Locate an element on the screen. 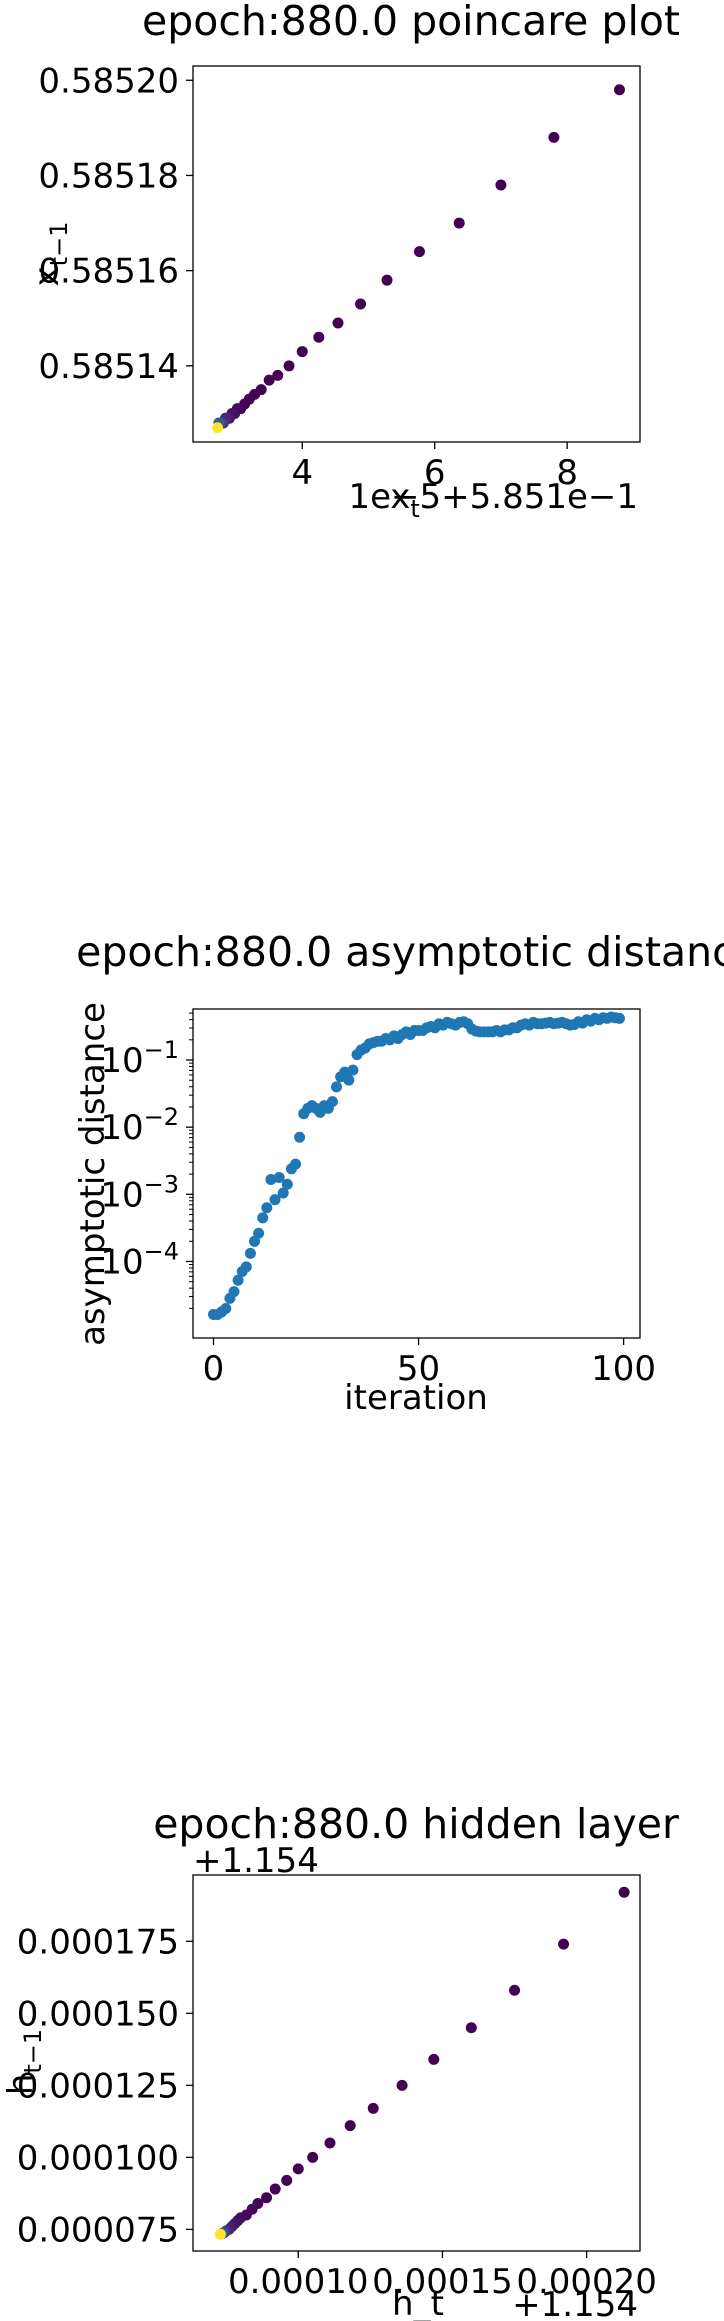  y-axis-ticks: 0.58514 0.58516 0.58518 0.58520 is located at coordinates (115, 224).